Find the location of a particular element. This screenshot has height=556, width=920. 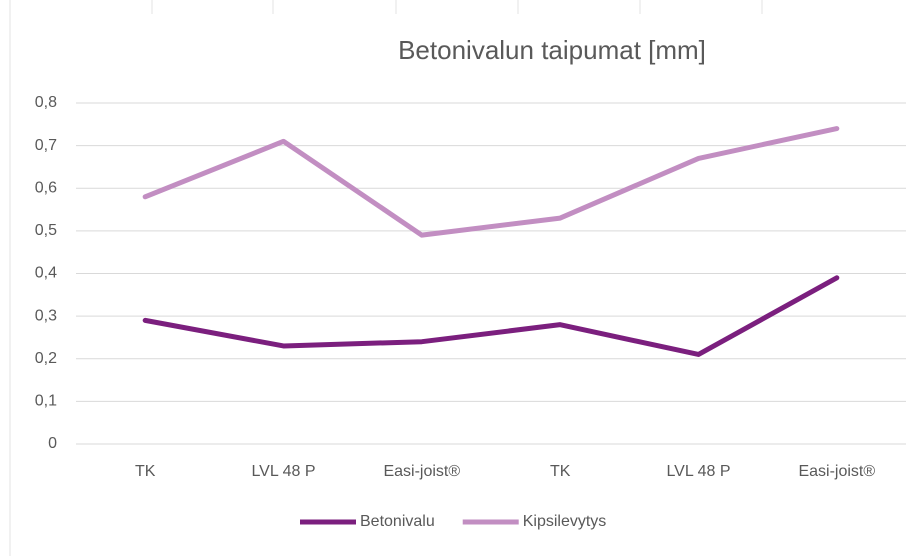

y-tick-label: 0,4 is located at coordinates (46, 273).